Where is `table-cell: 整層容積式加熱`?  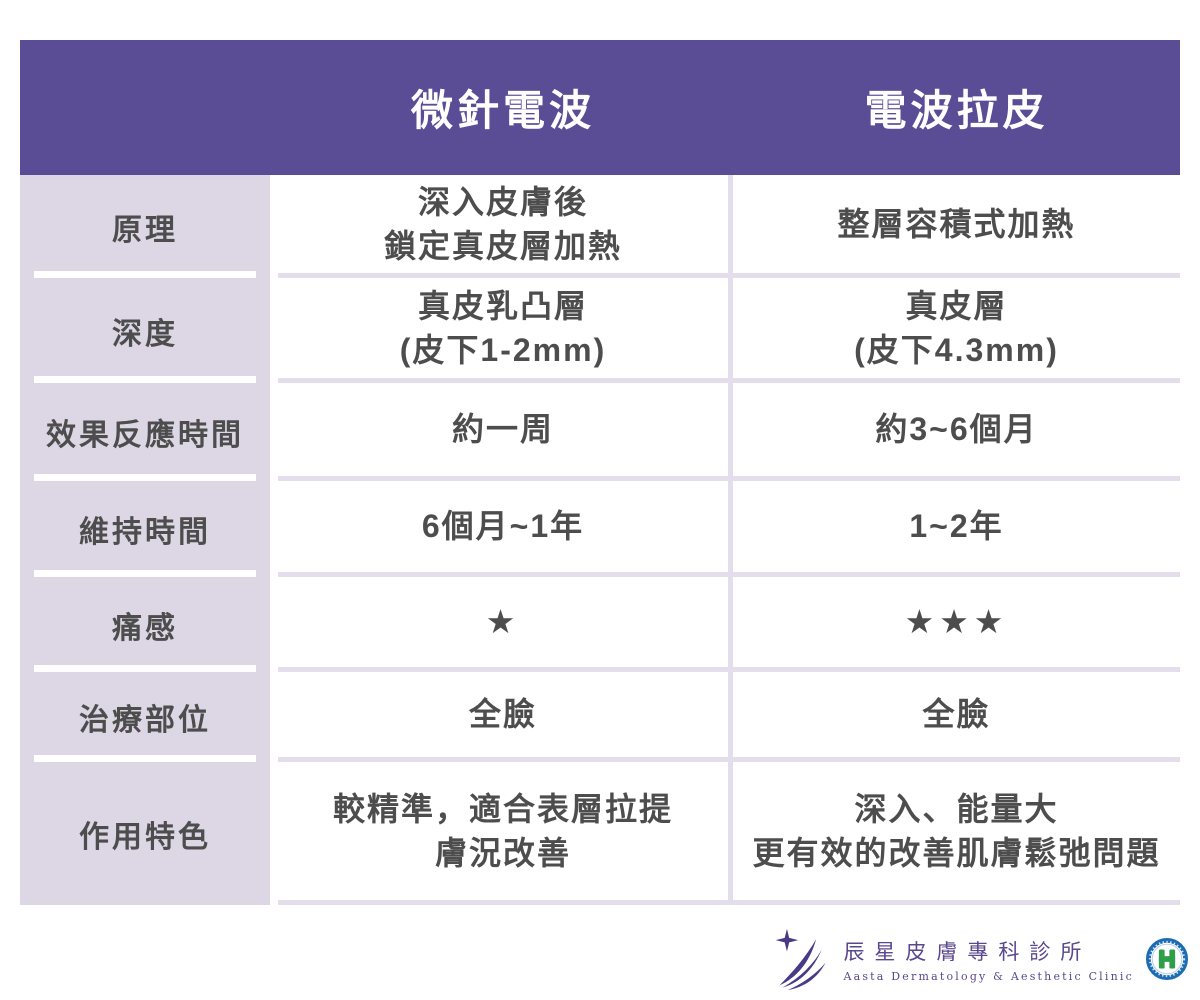 table-cell: 整層容積式加熱 is located at coordinates (956, 226).